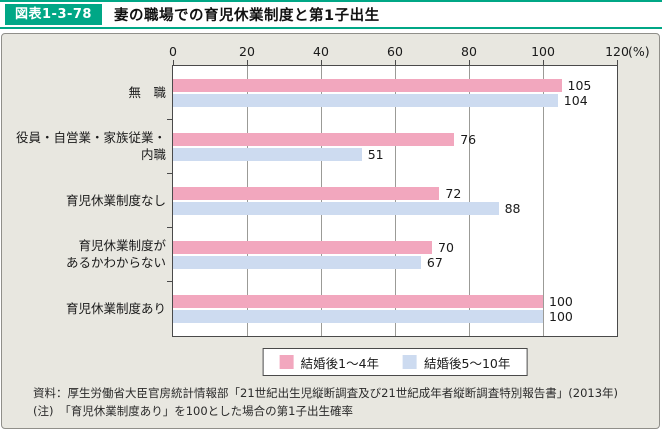 The width and height of the screenshot is (662, 431). Describe the element at coordinates (469, 51) in the screenshot. I see `axis-tick-label: 80` at that location.